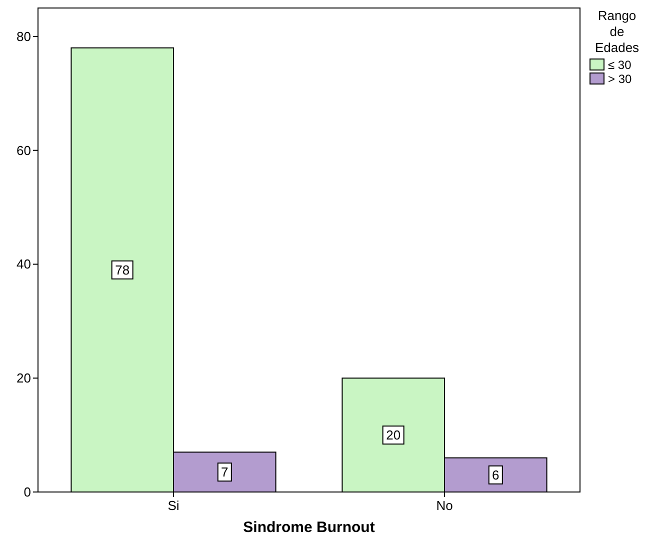  I want to click on x-tick-label: No, so click(444, 505).